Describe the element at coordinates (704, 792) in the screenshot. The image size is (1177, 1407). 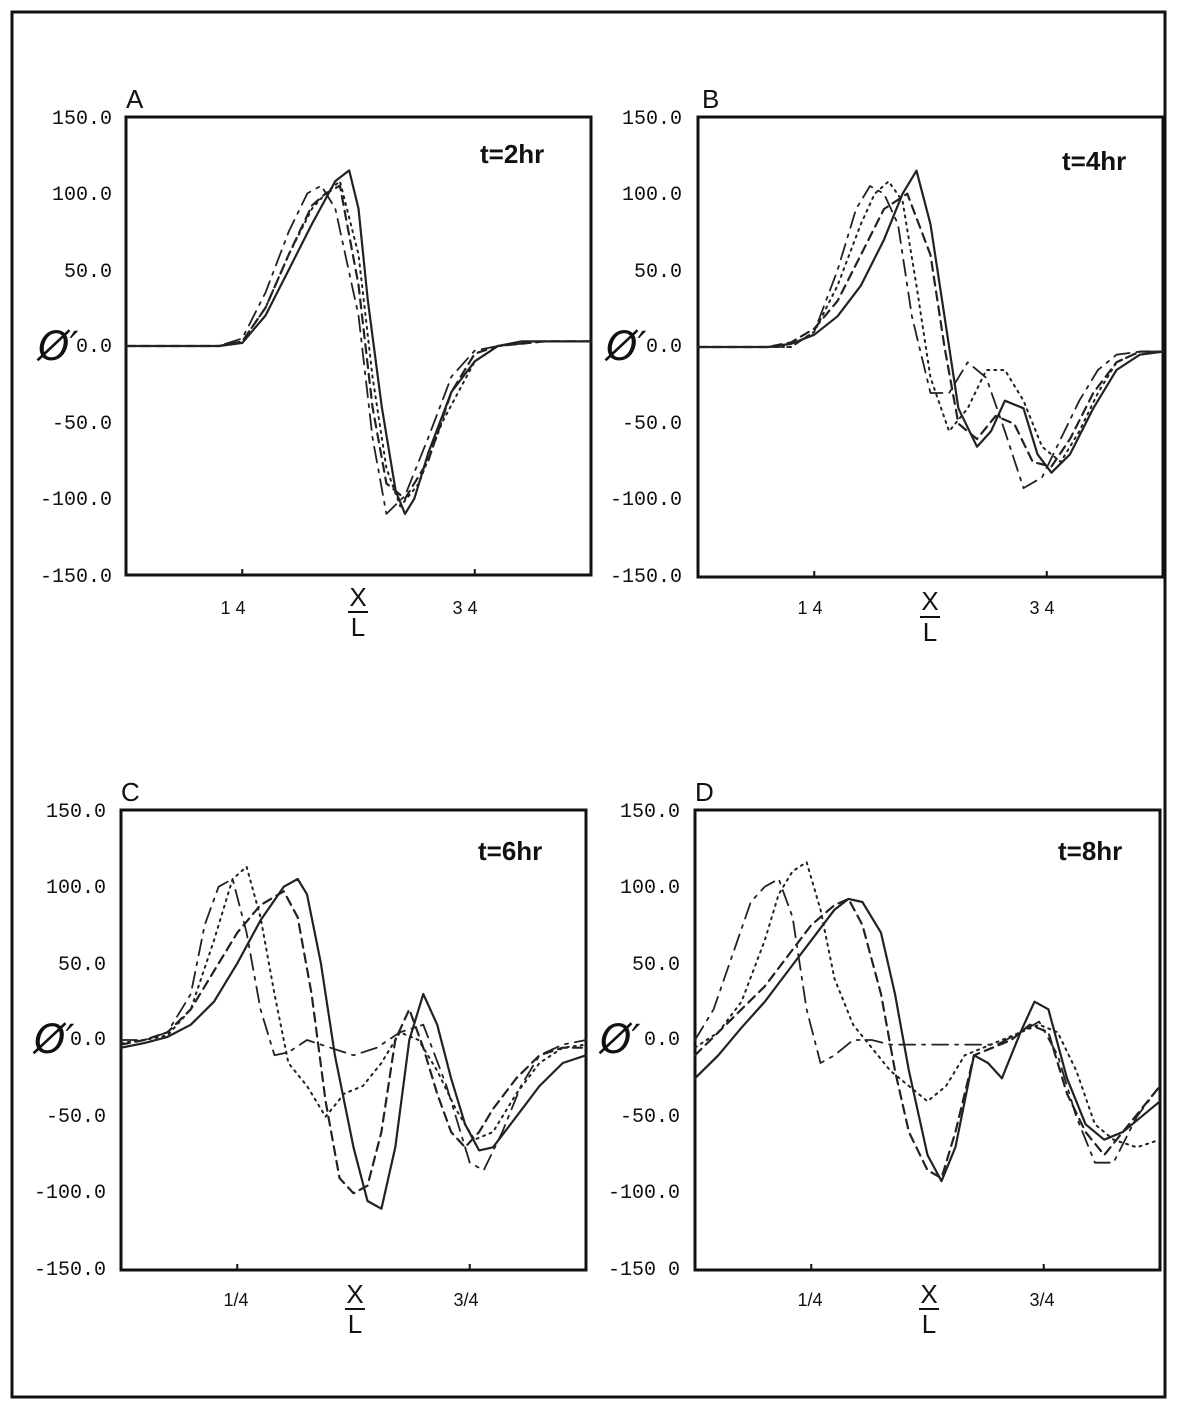
I see `panel-label-d: D` at that location.